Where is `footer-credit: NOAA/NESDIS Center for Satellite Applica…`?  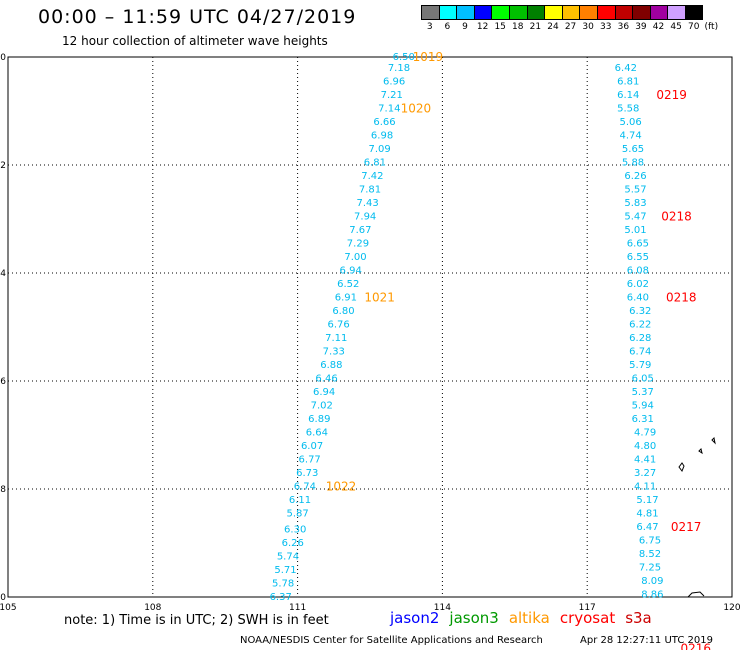 footer-credit: NOAA/NESDIS Center for Satellite Applica… is located at coordinates (391, 640).